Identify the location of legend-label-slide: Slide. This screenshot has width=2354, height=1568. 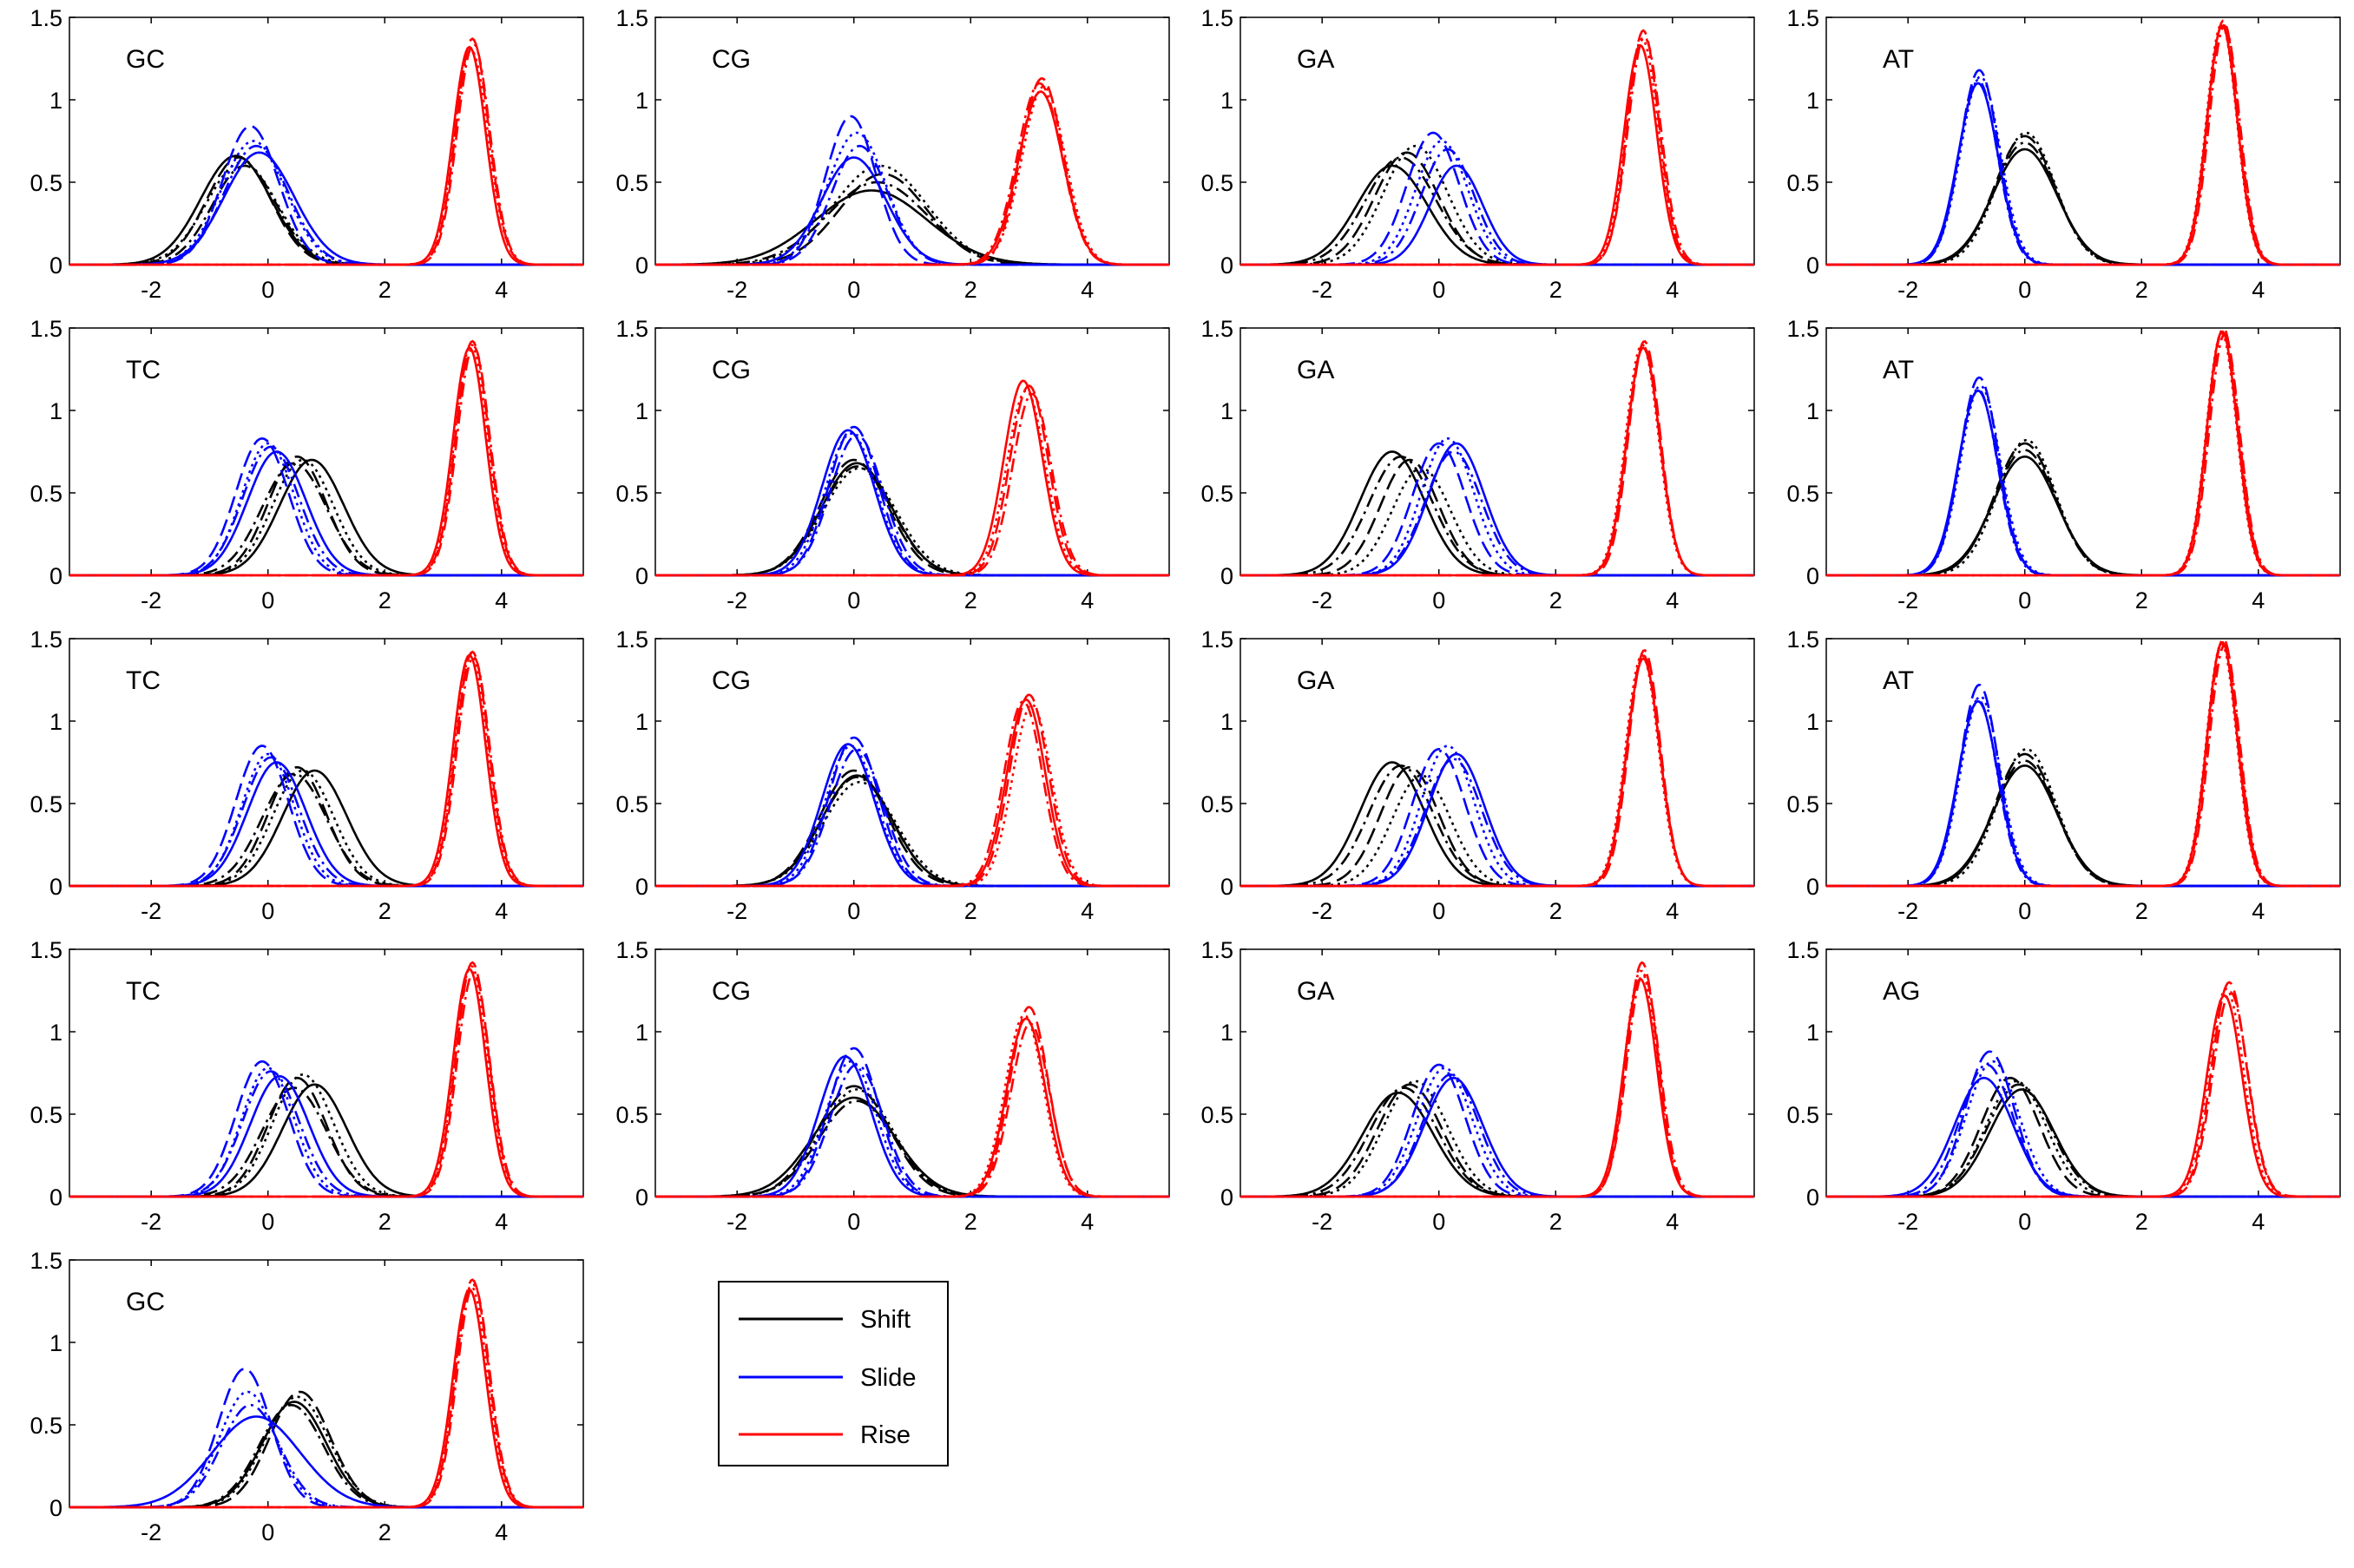
(889, 1378).